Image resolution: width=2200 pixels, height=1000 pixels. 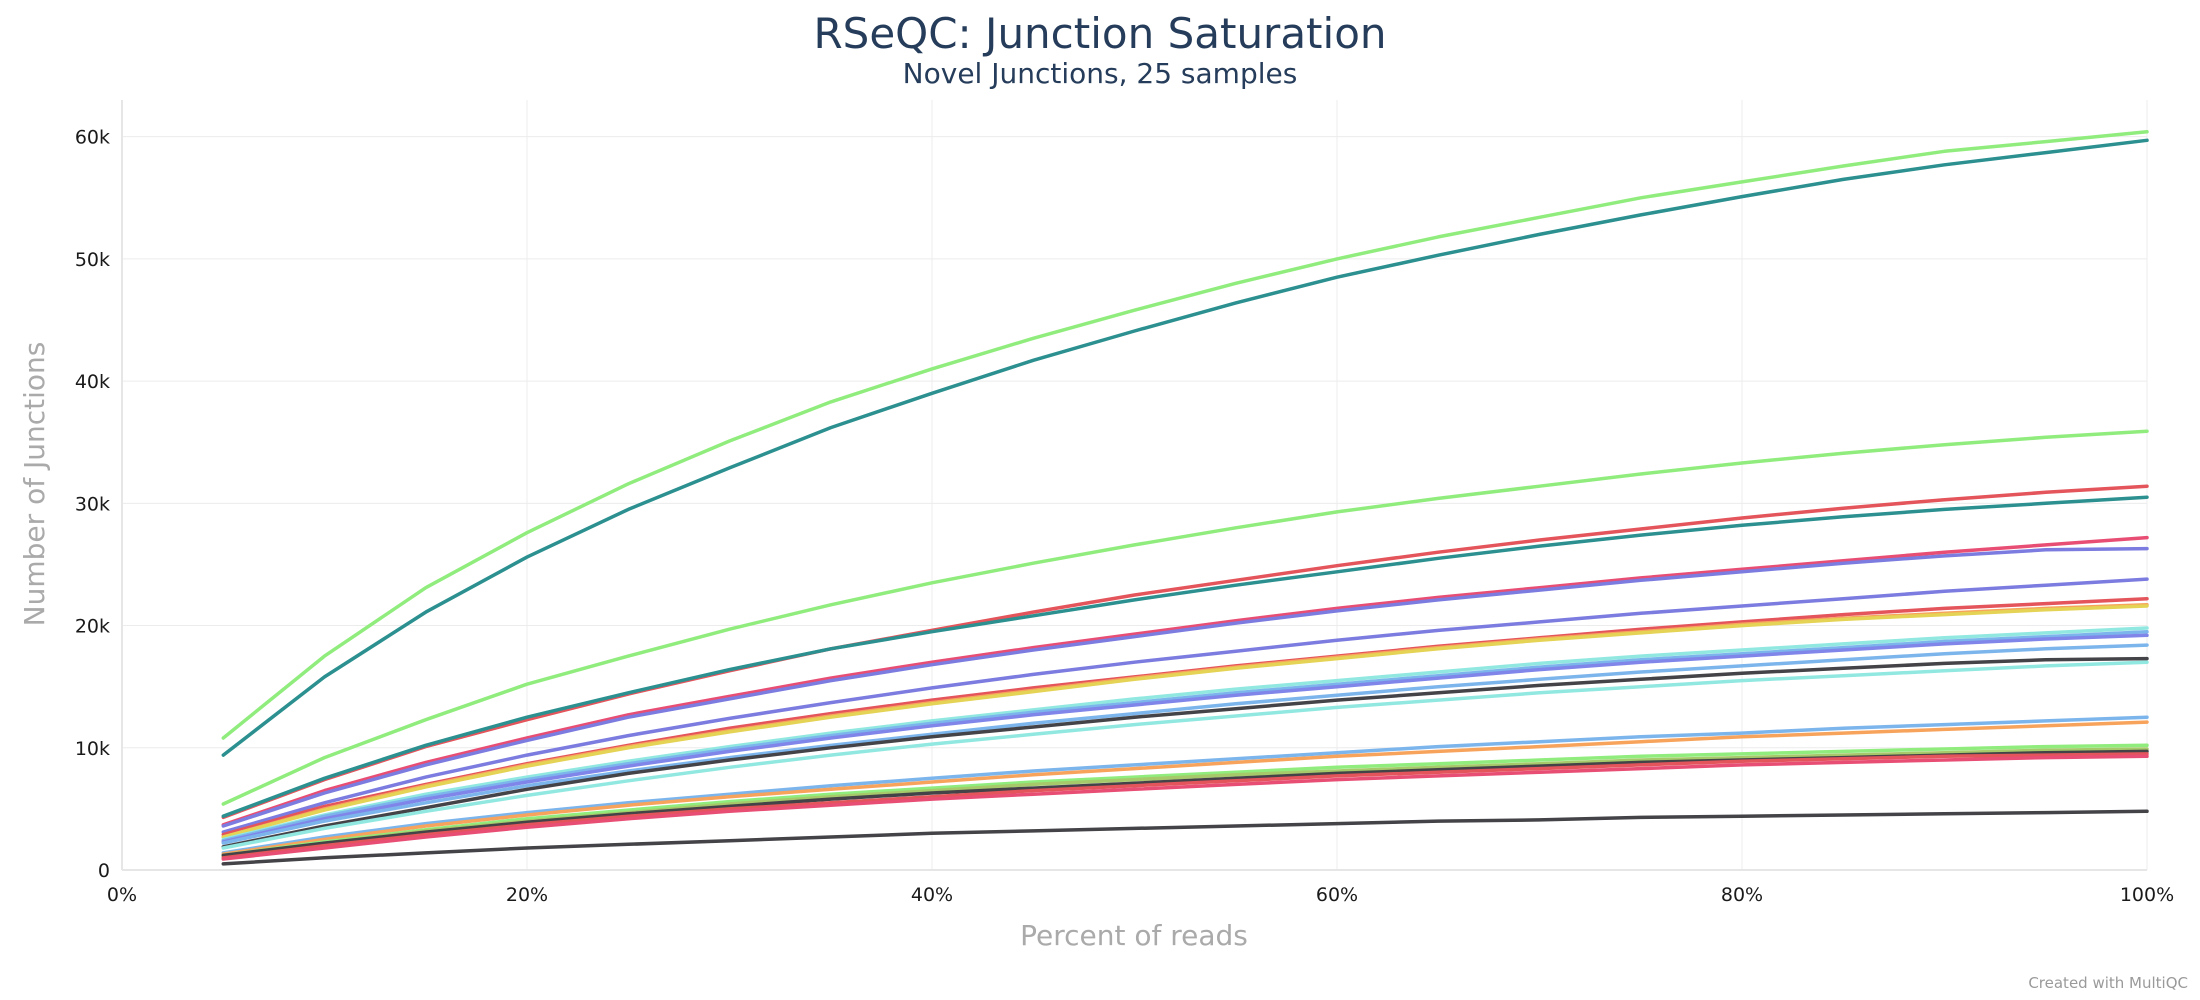 What do you see at coordinates (2147, 895) in the screenshot?
I see `x-tick-label: 100%` at bounding box center [2147, 895].